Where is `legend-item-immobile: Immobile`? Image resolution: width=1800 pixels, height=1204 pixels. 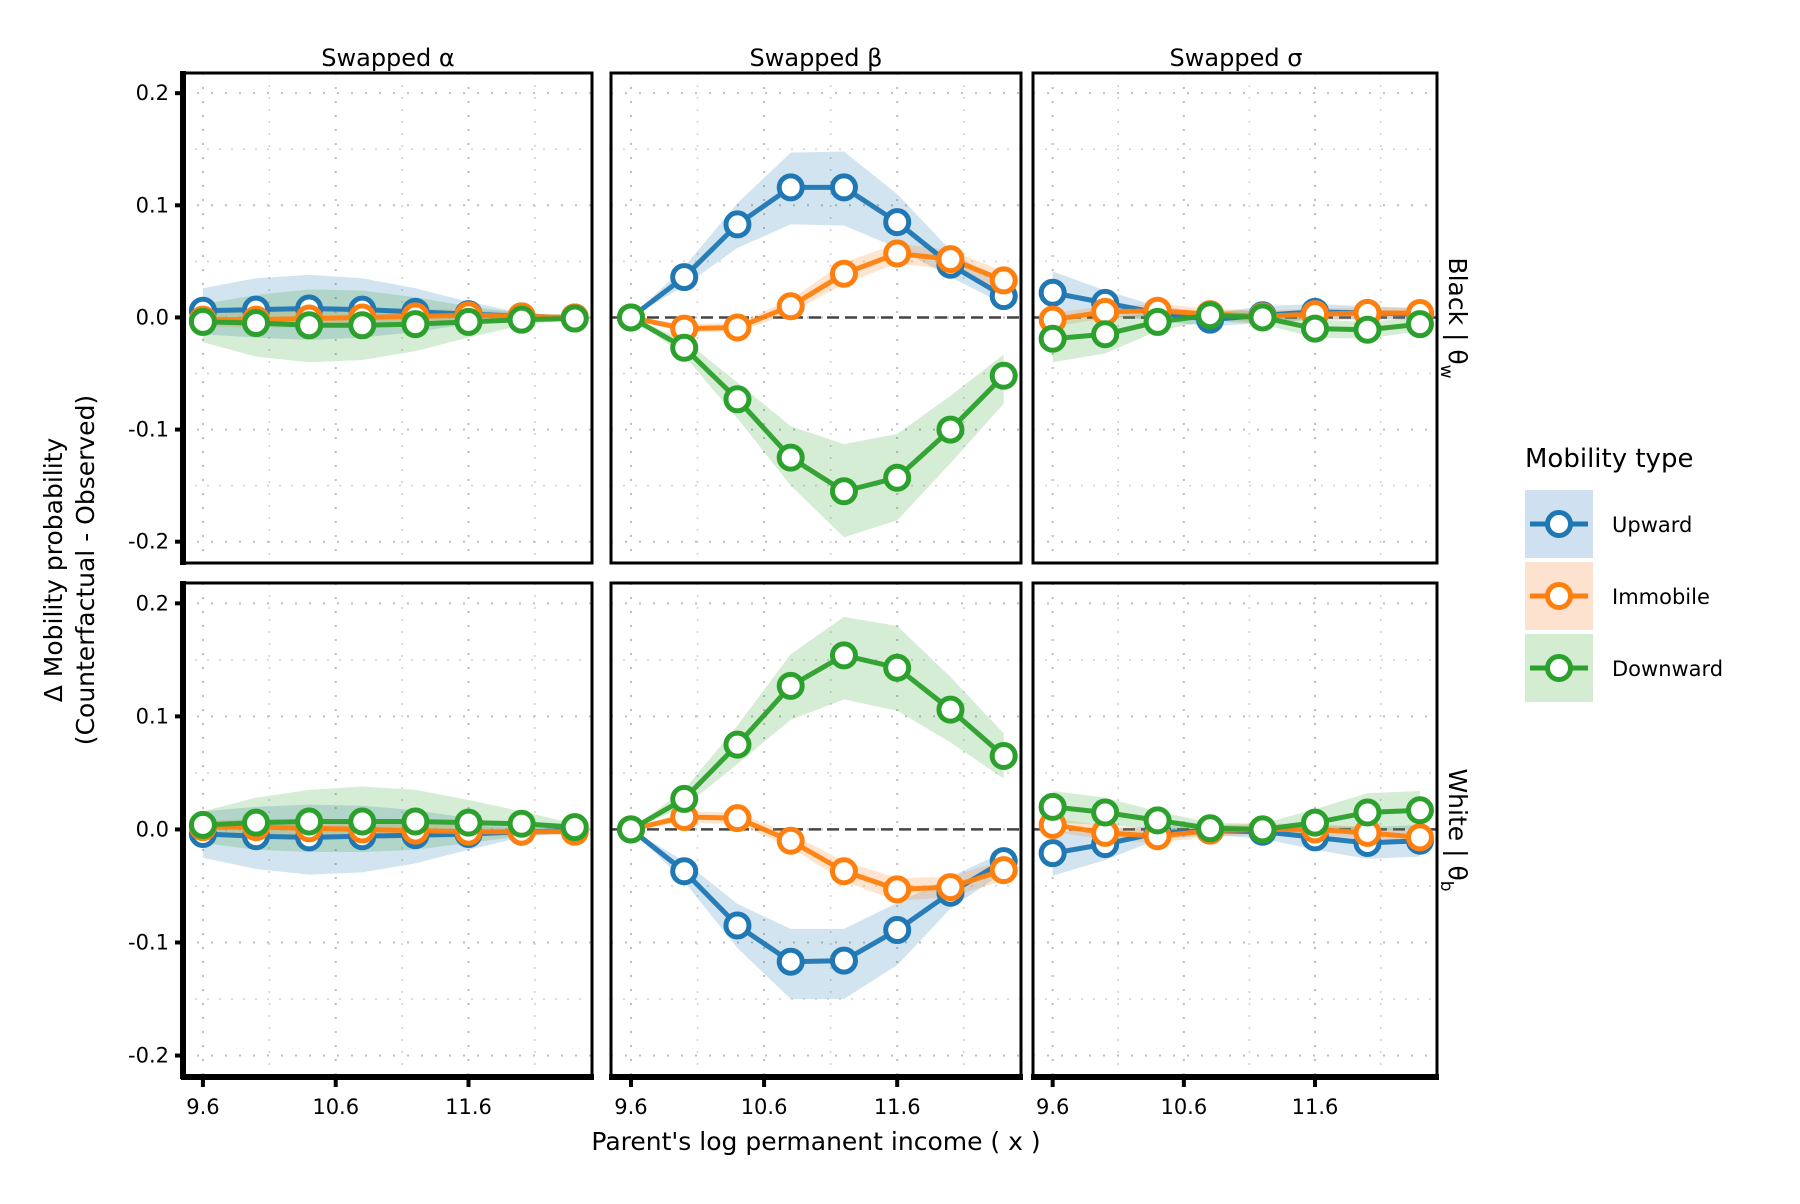
legend-item-immobile: Immobile is located at coordinates (1617, 596).